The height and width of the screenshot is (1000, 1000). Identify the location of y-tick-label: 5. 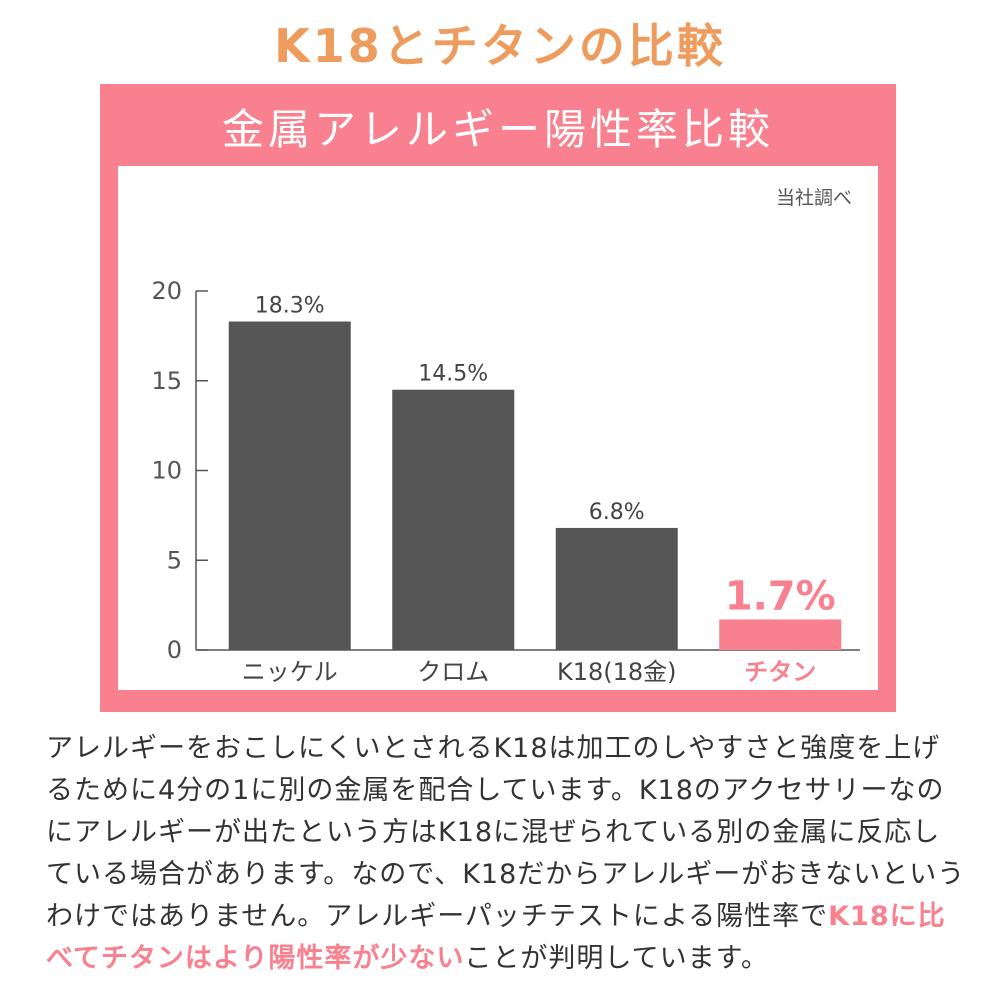
(174, 560).